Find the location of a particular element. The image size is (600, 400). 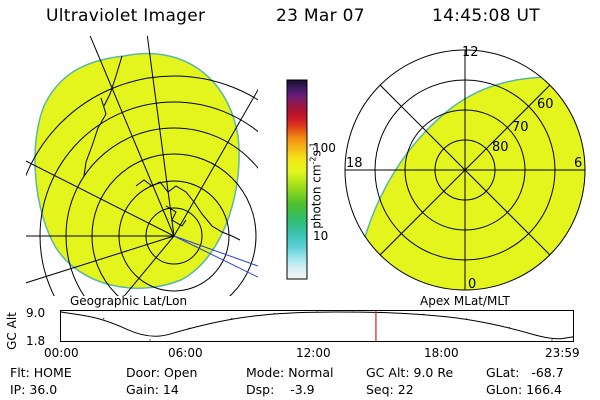

mlat-label-70: 70 is located at coordinates (520, 127).